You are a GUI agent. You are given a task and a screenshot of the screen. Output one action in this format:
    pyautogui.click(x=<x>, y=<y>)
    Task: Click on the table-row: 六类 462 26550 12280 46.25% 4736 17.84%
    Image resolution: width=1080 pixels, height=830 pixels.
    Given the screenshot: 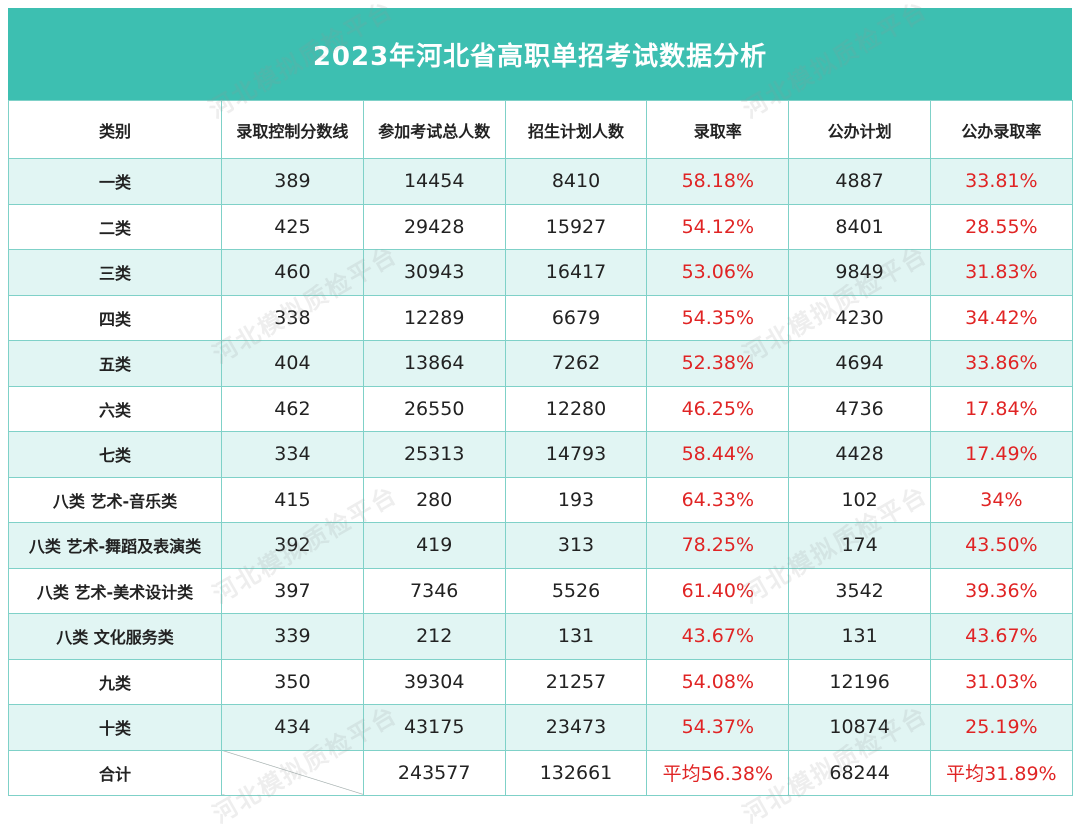 What is the action you would take?
    pyautogui.click(x=540, y=408)
    